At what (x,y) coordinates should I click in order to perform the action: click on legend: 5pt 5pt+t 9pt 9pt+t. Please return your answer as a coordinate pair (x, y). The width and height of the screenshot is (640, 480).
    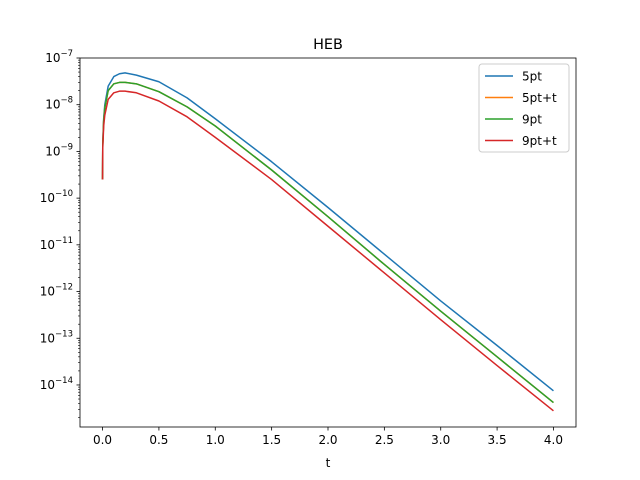
    Looking at the image, I should click on (524, 108).